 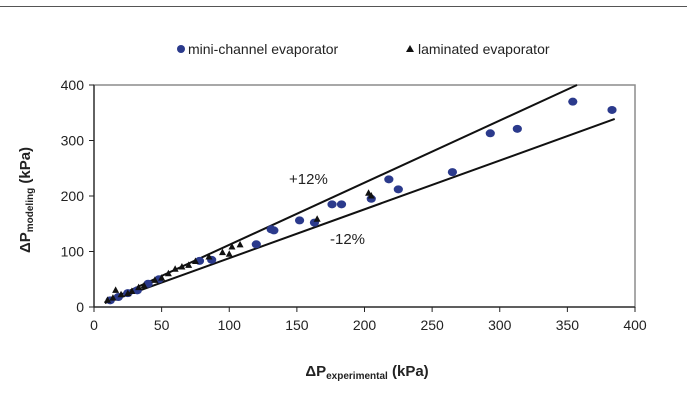 What do you see at coordinates (432, 325) in the screenshot?
I see `x-tick-label: 250` at bounding box center [432, 325].